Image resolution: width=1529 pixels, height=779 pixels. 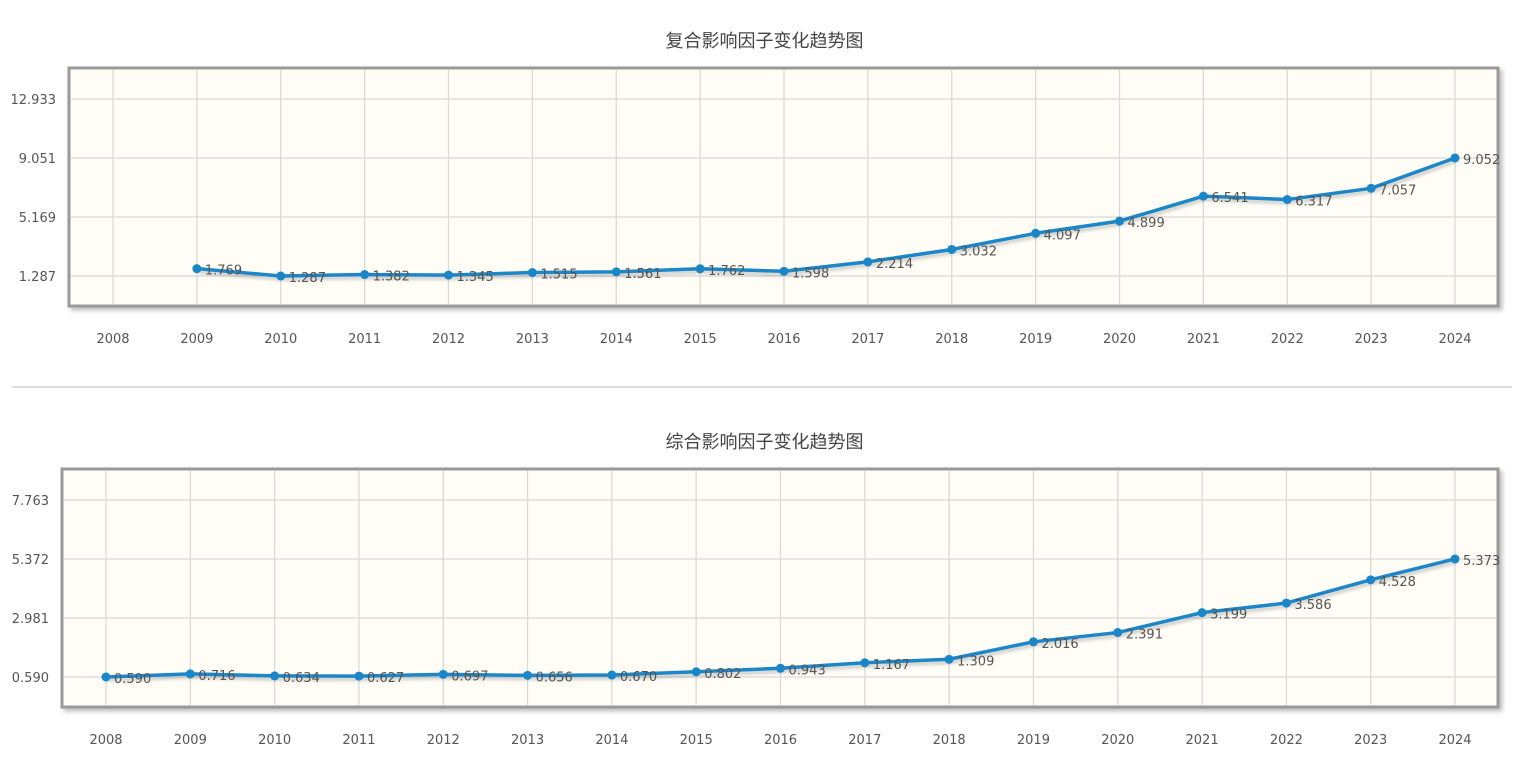 I want to click on data-value-label: 4.097, so click(x=1062, y=235).